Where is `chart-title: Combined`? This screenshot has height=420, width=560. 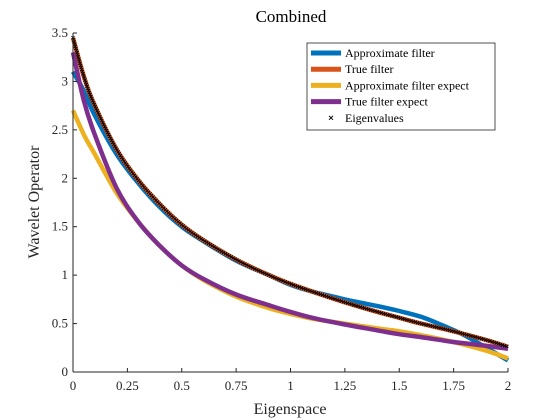
chart-title: Combined is located at coordinates (291, 16).